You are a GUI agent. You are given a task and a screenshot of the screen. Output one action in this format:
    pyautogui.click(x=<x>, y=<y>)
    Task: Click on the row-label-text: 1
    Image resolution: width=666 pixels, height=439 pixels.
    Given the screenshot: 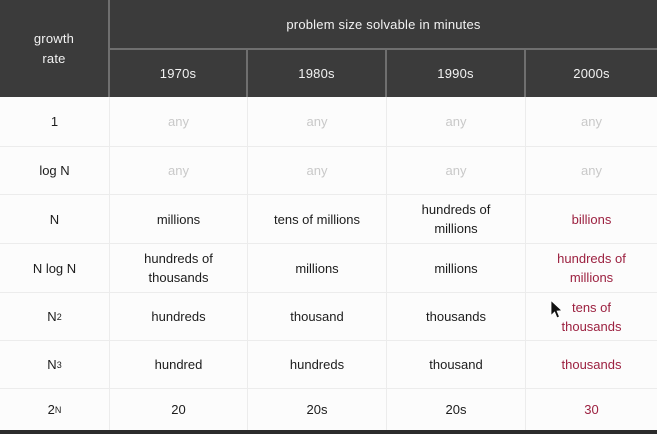 What is the action you would take?
    pyautogui.click(x=54, y=121)
    